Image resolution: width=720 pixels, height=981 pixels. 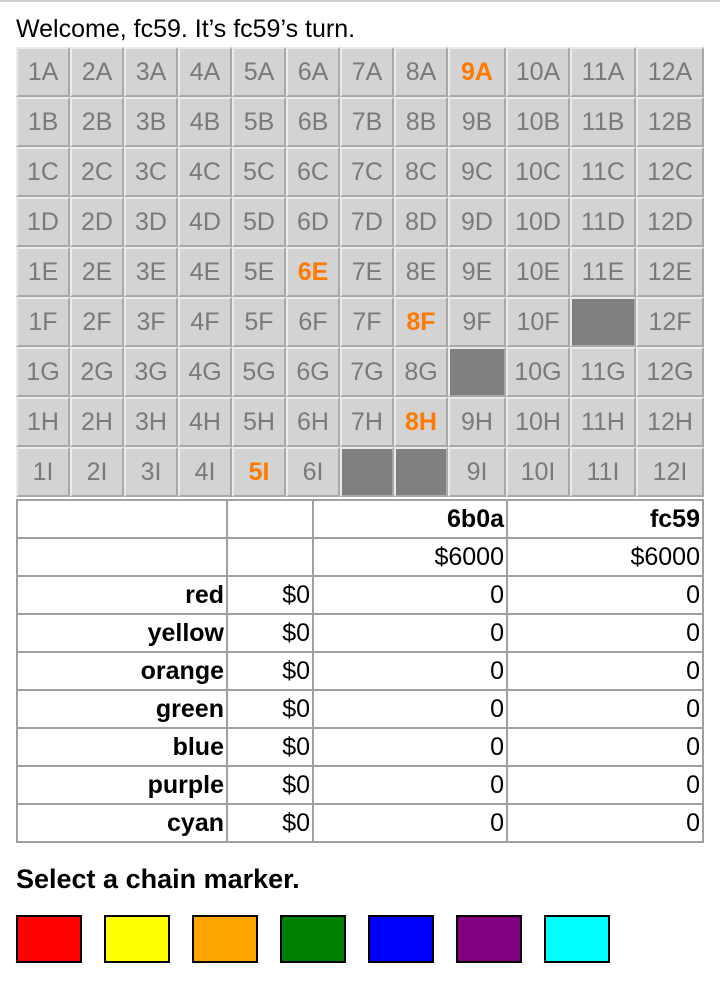 I want to click on board-cell-12F: 12F, so click(x=670, y=322).